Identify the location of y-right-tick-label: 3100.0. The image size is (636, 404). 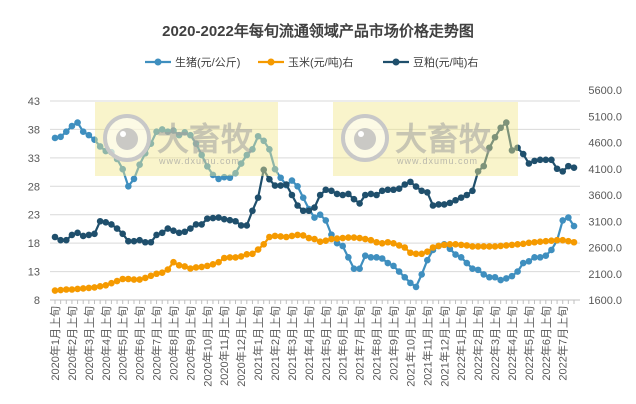
(605, 222).